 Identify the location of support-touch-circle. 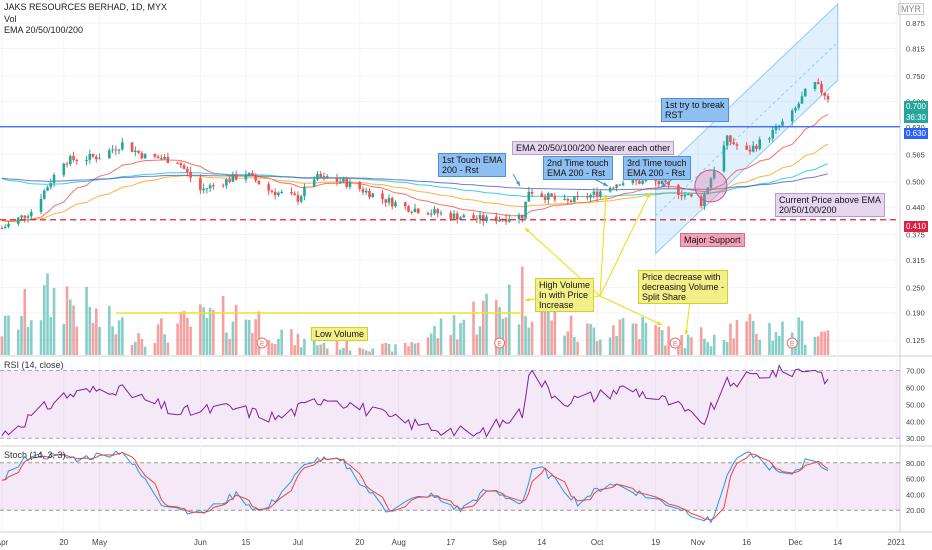
(711, 186).